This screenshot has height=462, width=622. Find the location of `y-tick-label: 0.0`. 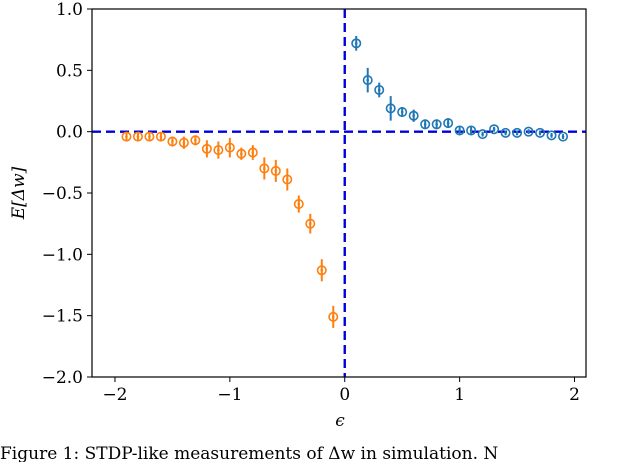

y-tick-label: 0.0 is located at coordinates (69, 133).